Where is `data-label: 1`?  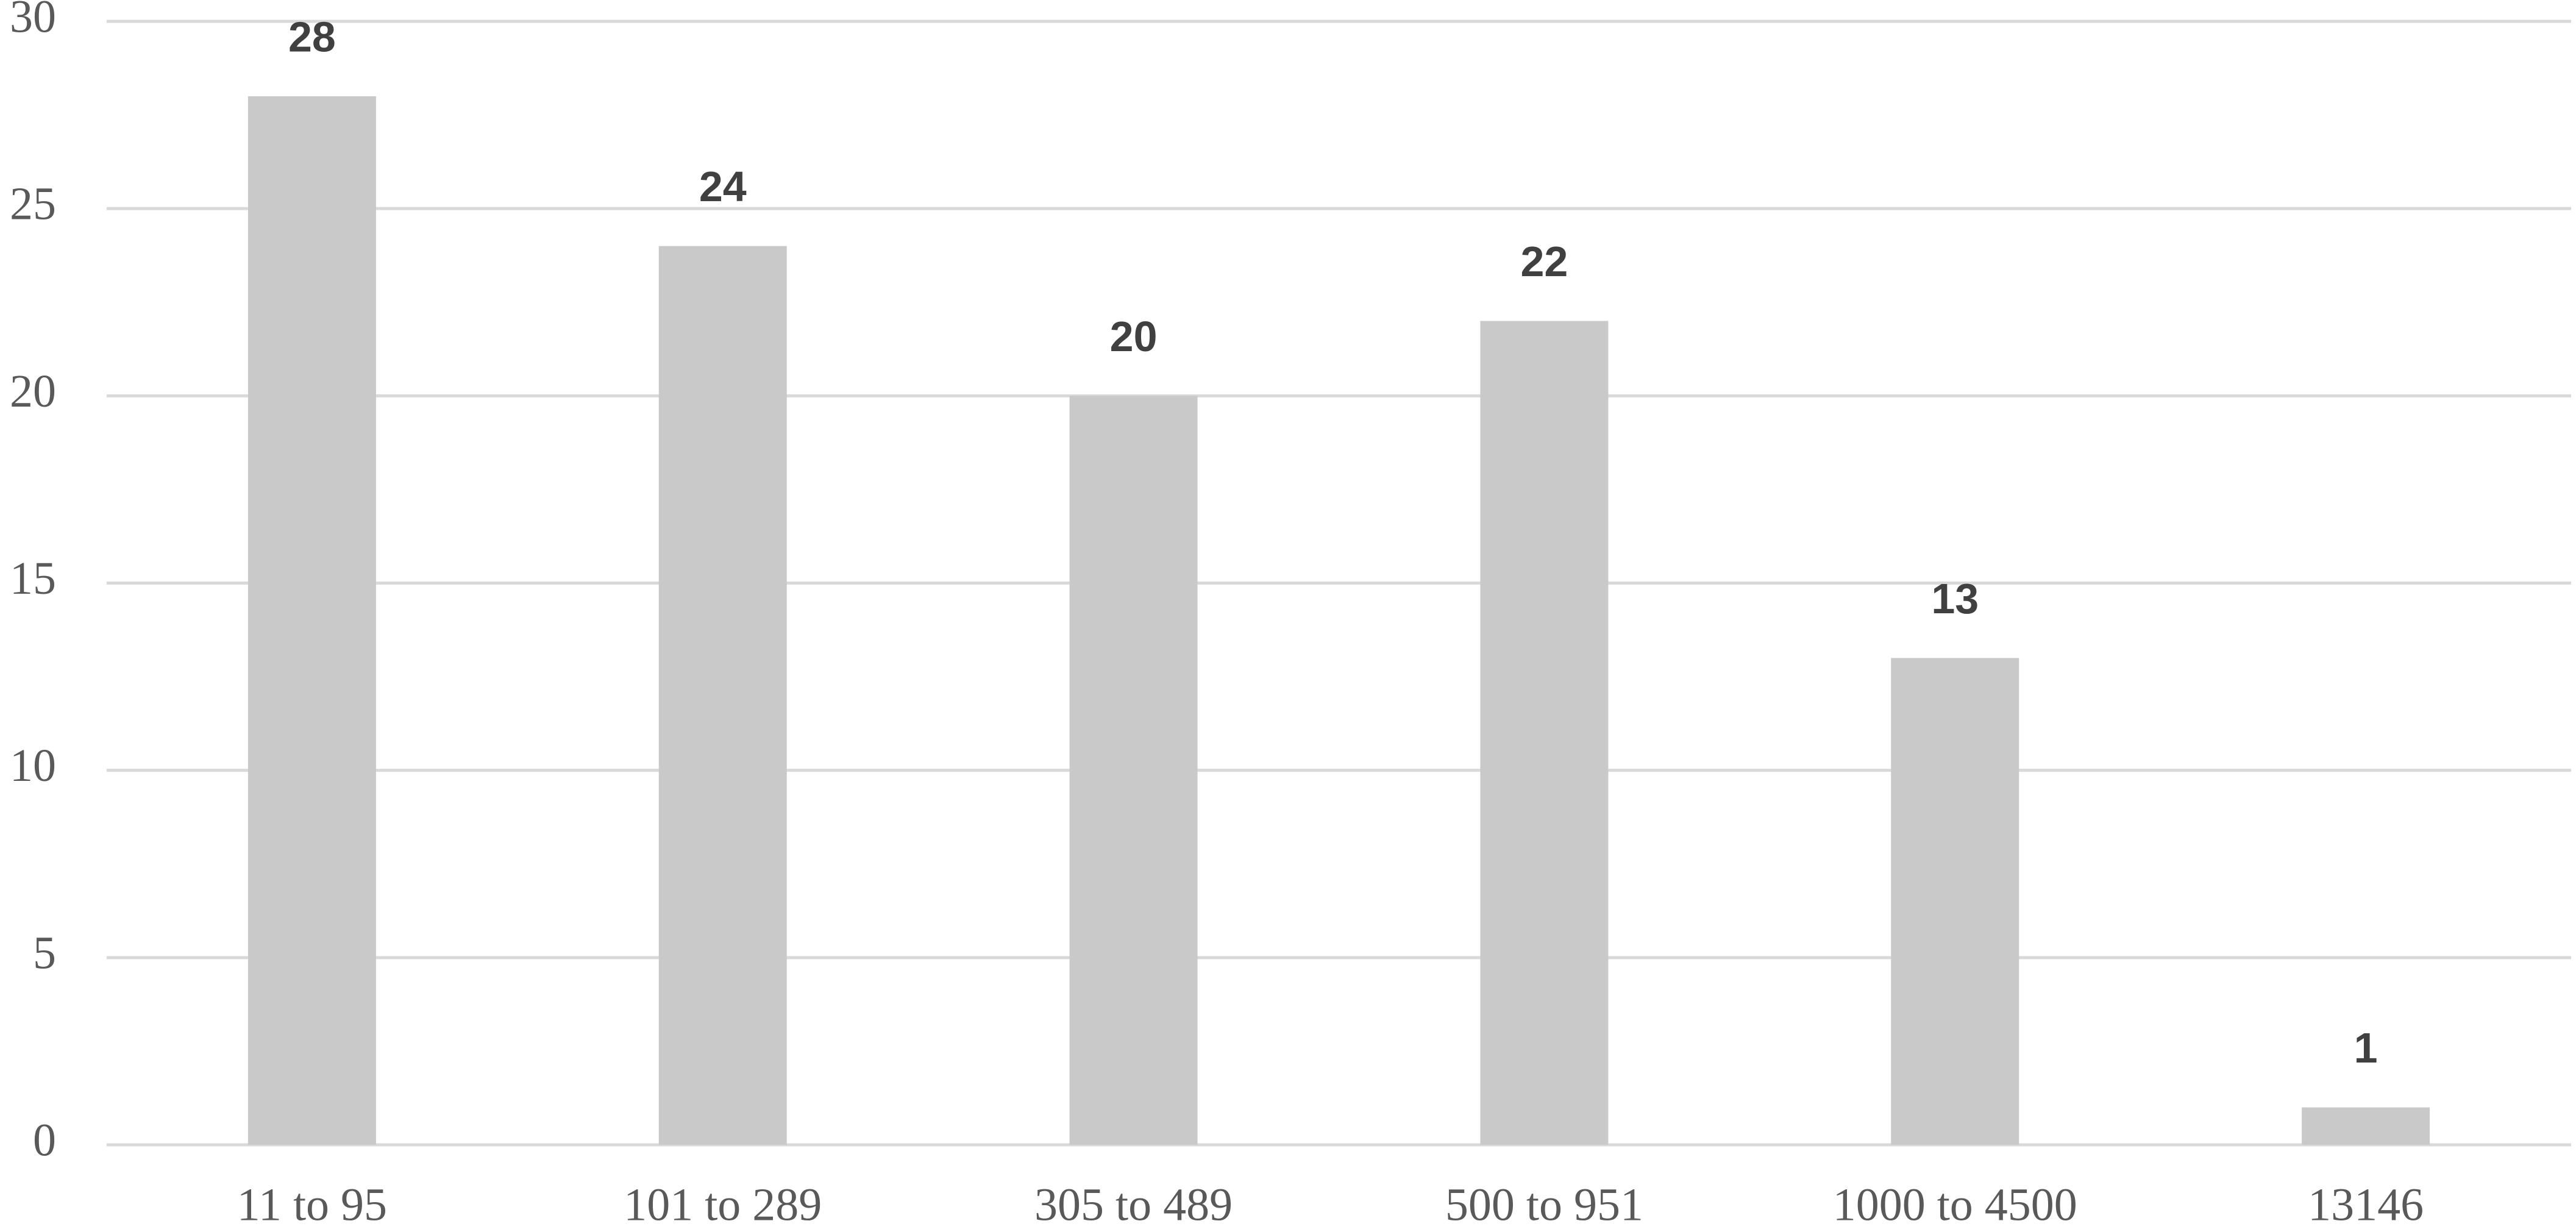 data-label: 1 is located at coordinates (2366, 1048).